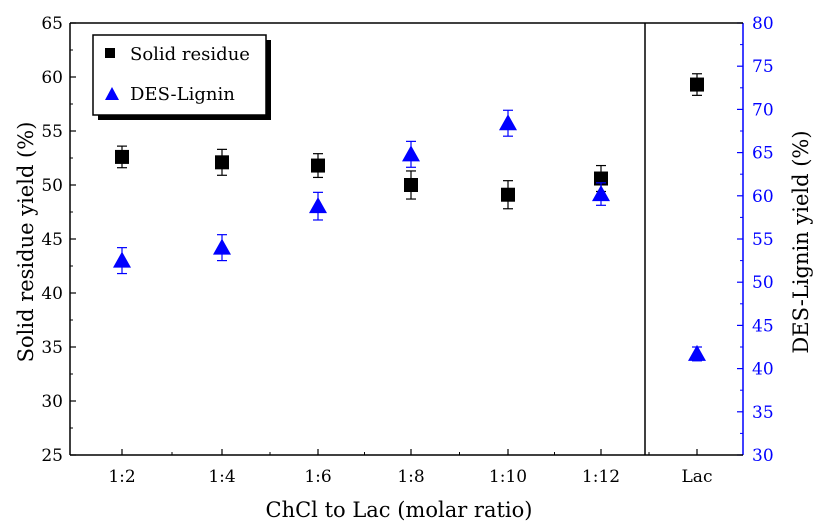  Describe the element at coordinates (763, 456) in the screenshot. I see `right-tick-label: 30` at that location.